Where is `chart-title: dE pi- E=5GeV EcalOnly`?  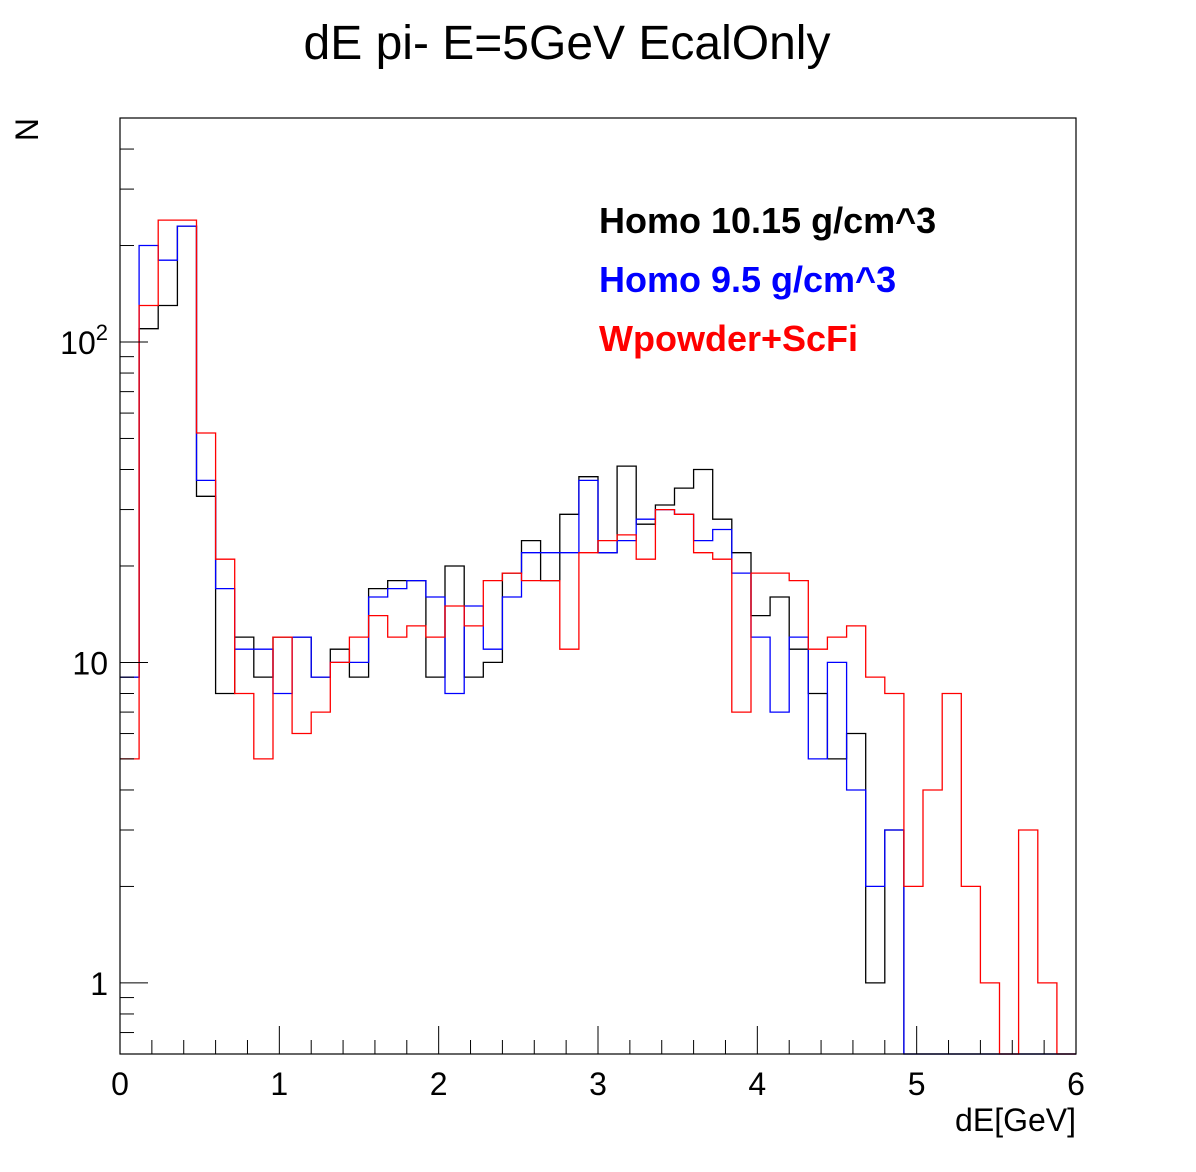
chart-title: dE pi- E=5GeV EcalOnly is located at coordinates (567, 43).